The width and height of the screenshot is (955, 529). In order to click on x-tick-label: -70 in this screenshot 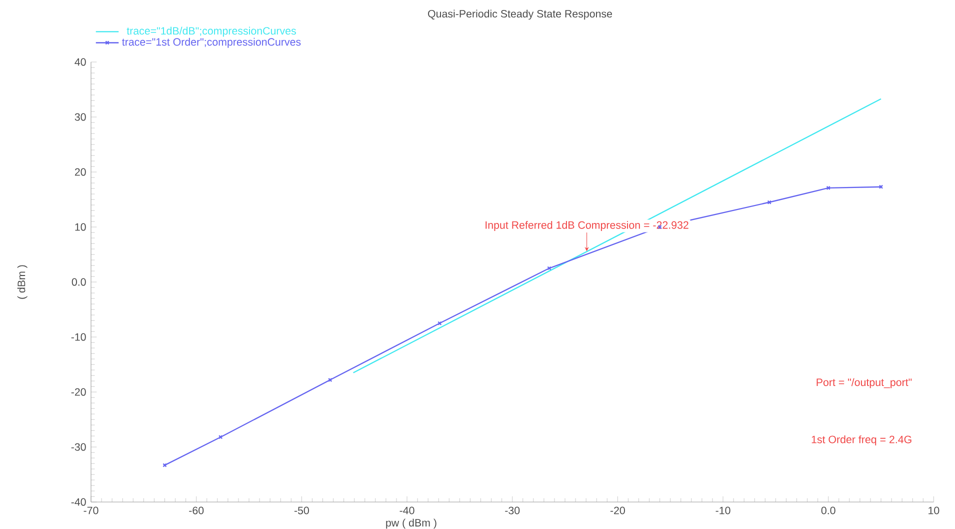, I will do `click(91, 510)`.